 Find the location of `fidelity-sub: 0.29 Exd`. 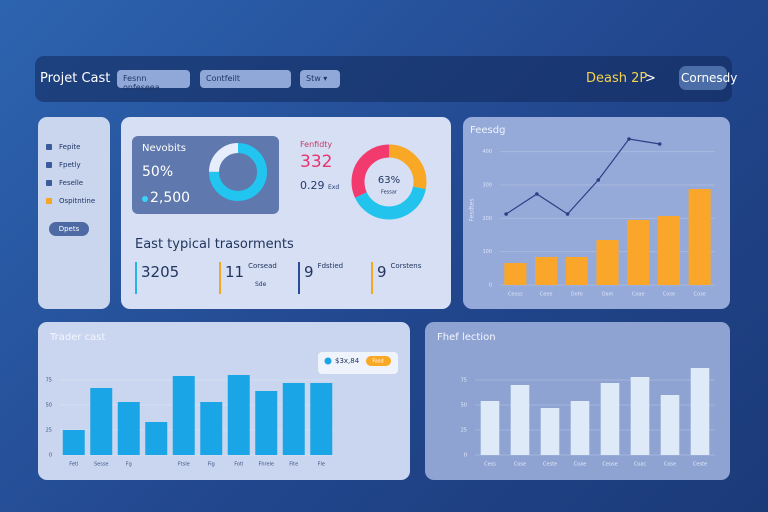

fidelity-sub: 0.29 Exd is located at coordinates (319, 185).